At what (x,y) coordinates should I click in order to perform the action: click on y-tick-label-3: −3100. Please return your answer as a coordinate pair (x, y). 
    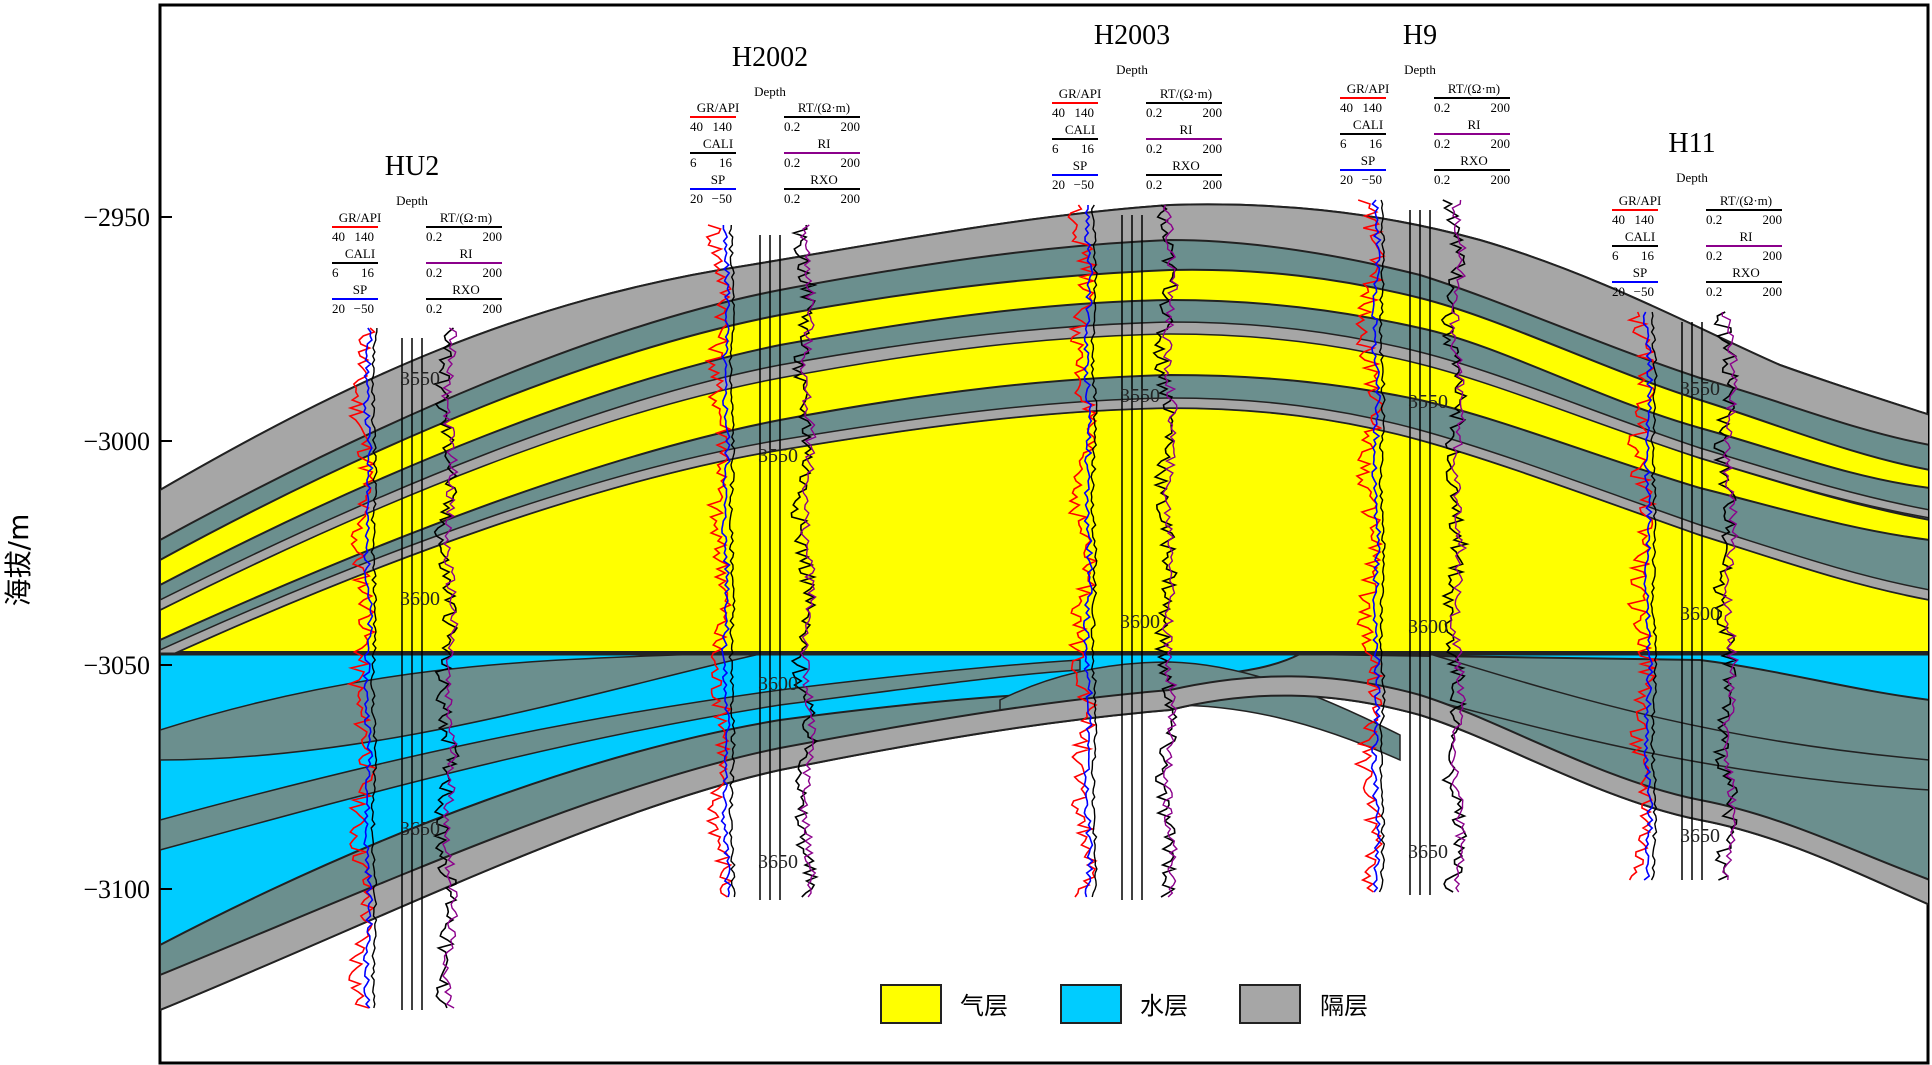
    Looking at the image, I should click on (116, 889).